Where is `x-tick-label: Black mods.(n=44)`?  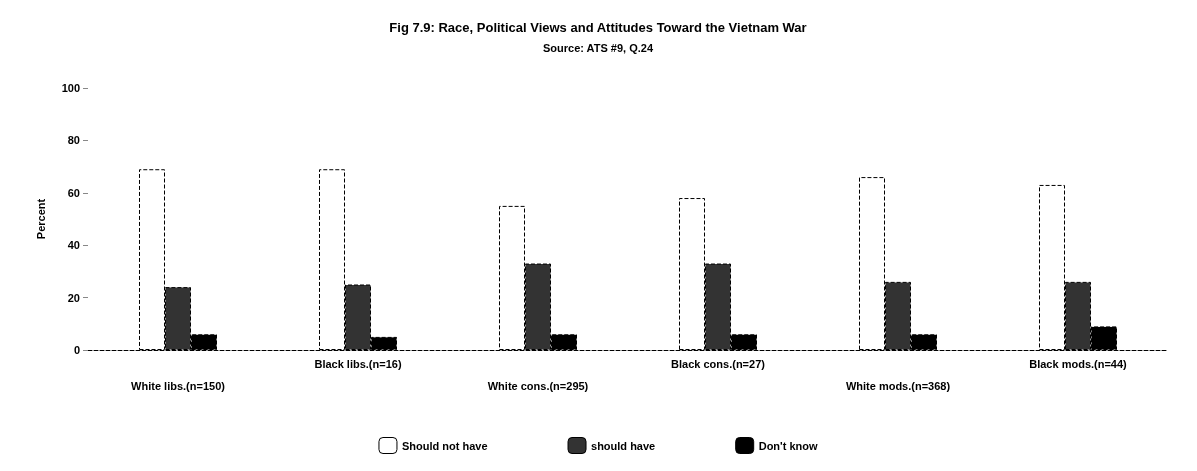 x-tick-label: Black mods.(n=44) is located at coordinates (1078, 363).